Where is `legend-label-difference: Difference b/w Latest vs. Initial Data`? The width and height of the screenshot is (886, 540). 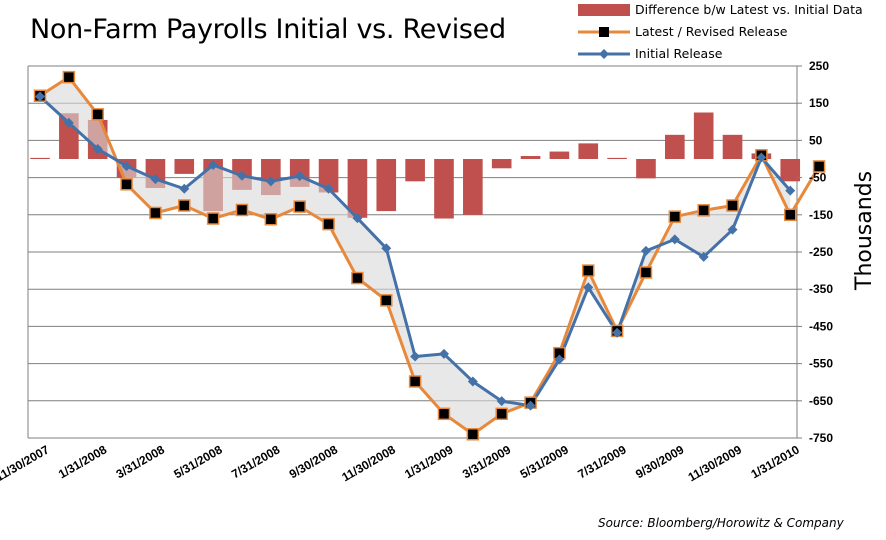 legend-label-difference: Difference b/w Latest vs. Initial Data is located at coordinates (749, 9).